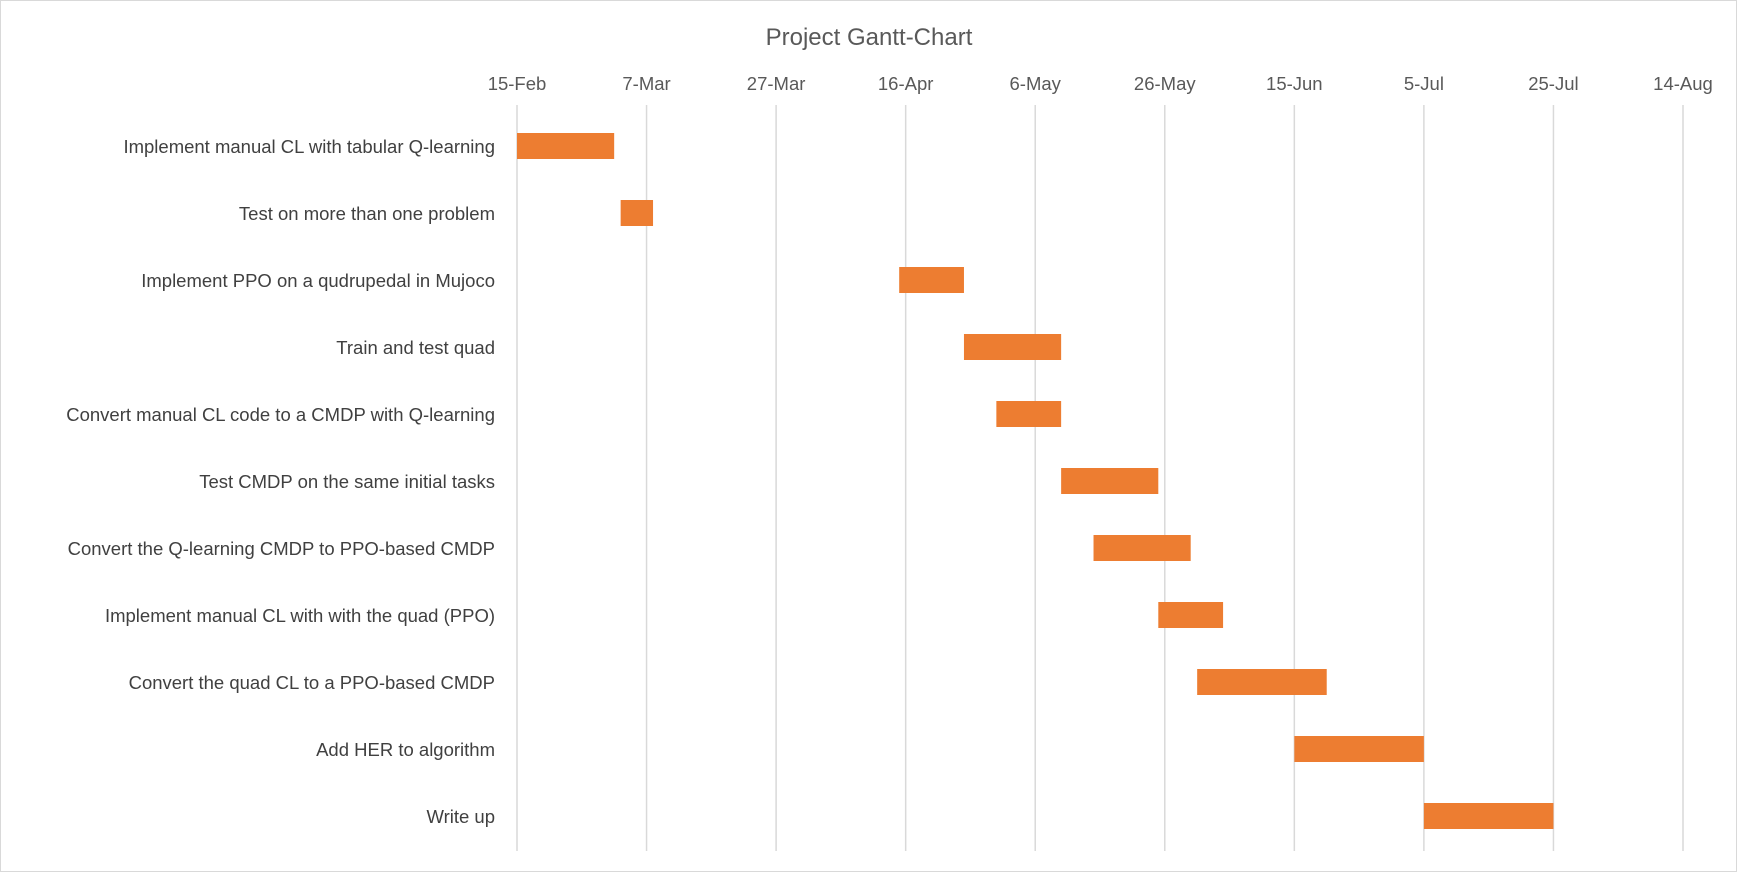 This screenshot has height=873, width=1737. What do you see at coordinates (646, 83) in the screenshot?
I see `x-tick-label: 7-Mar` at bounding box center [646, 83].